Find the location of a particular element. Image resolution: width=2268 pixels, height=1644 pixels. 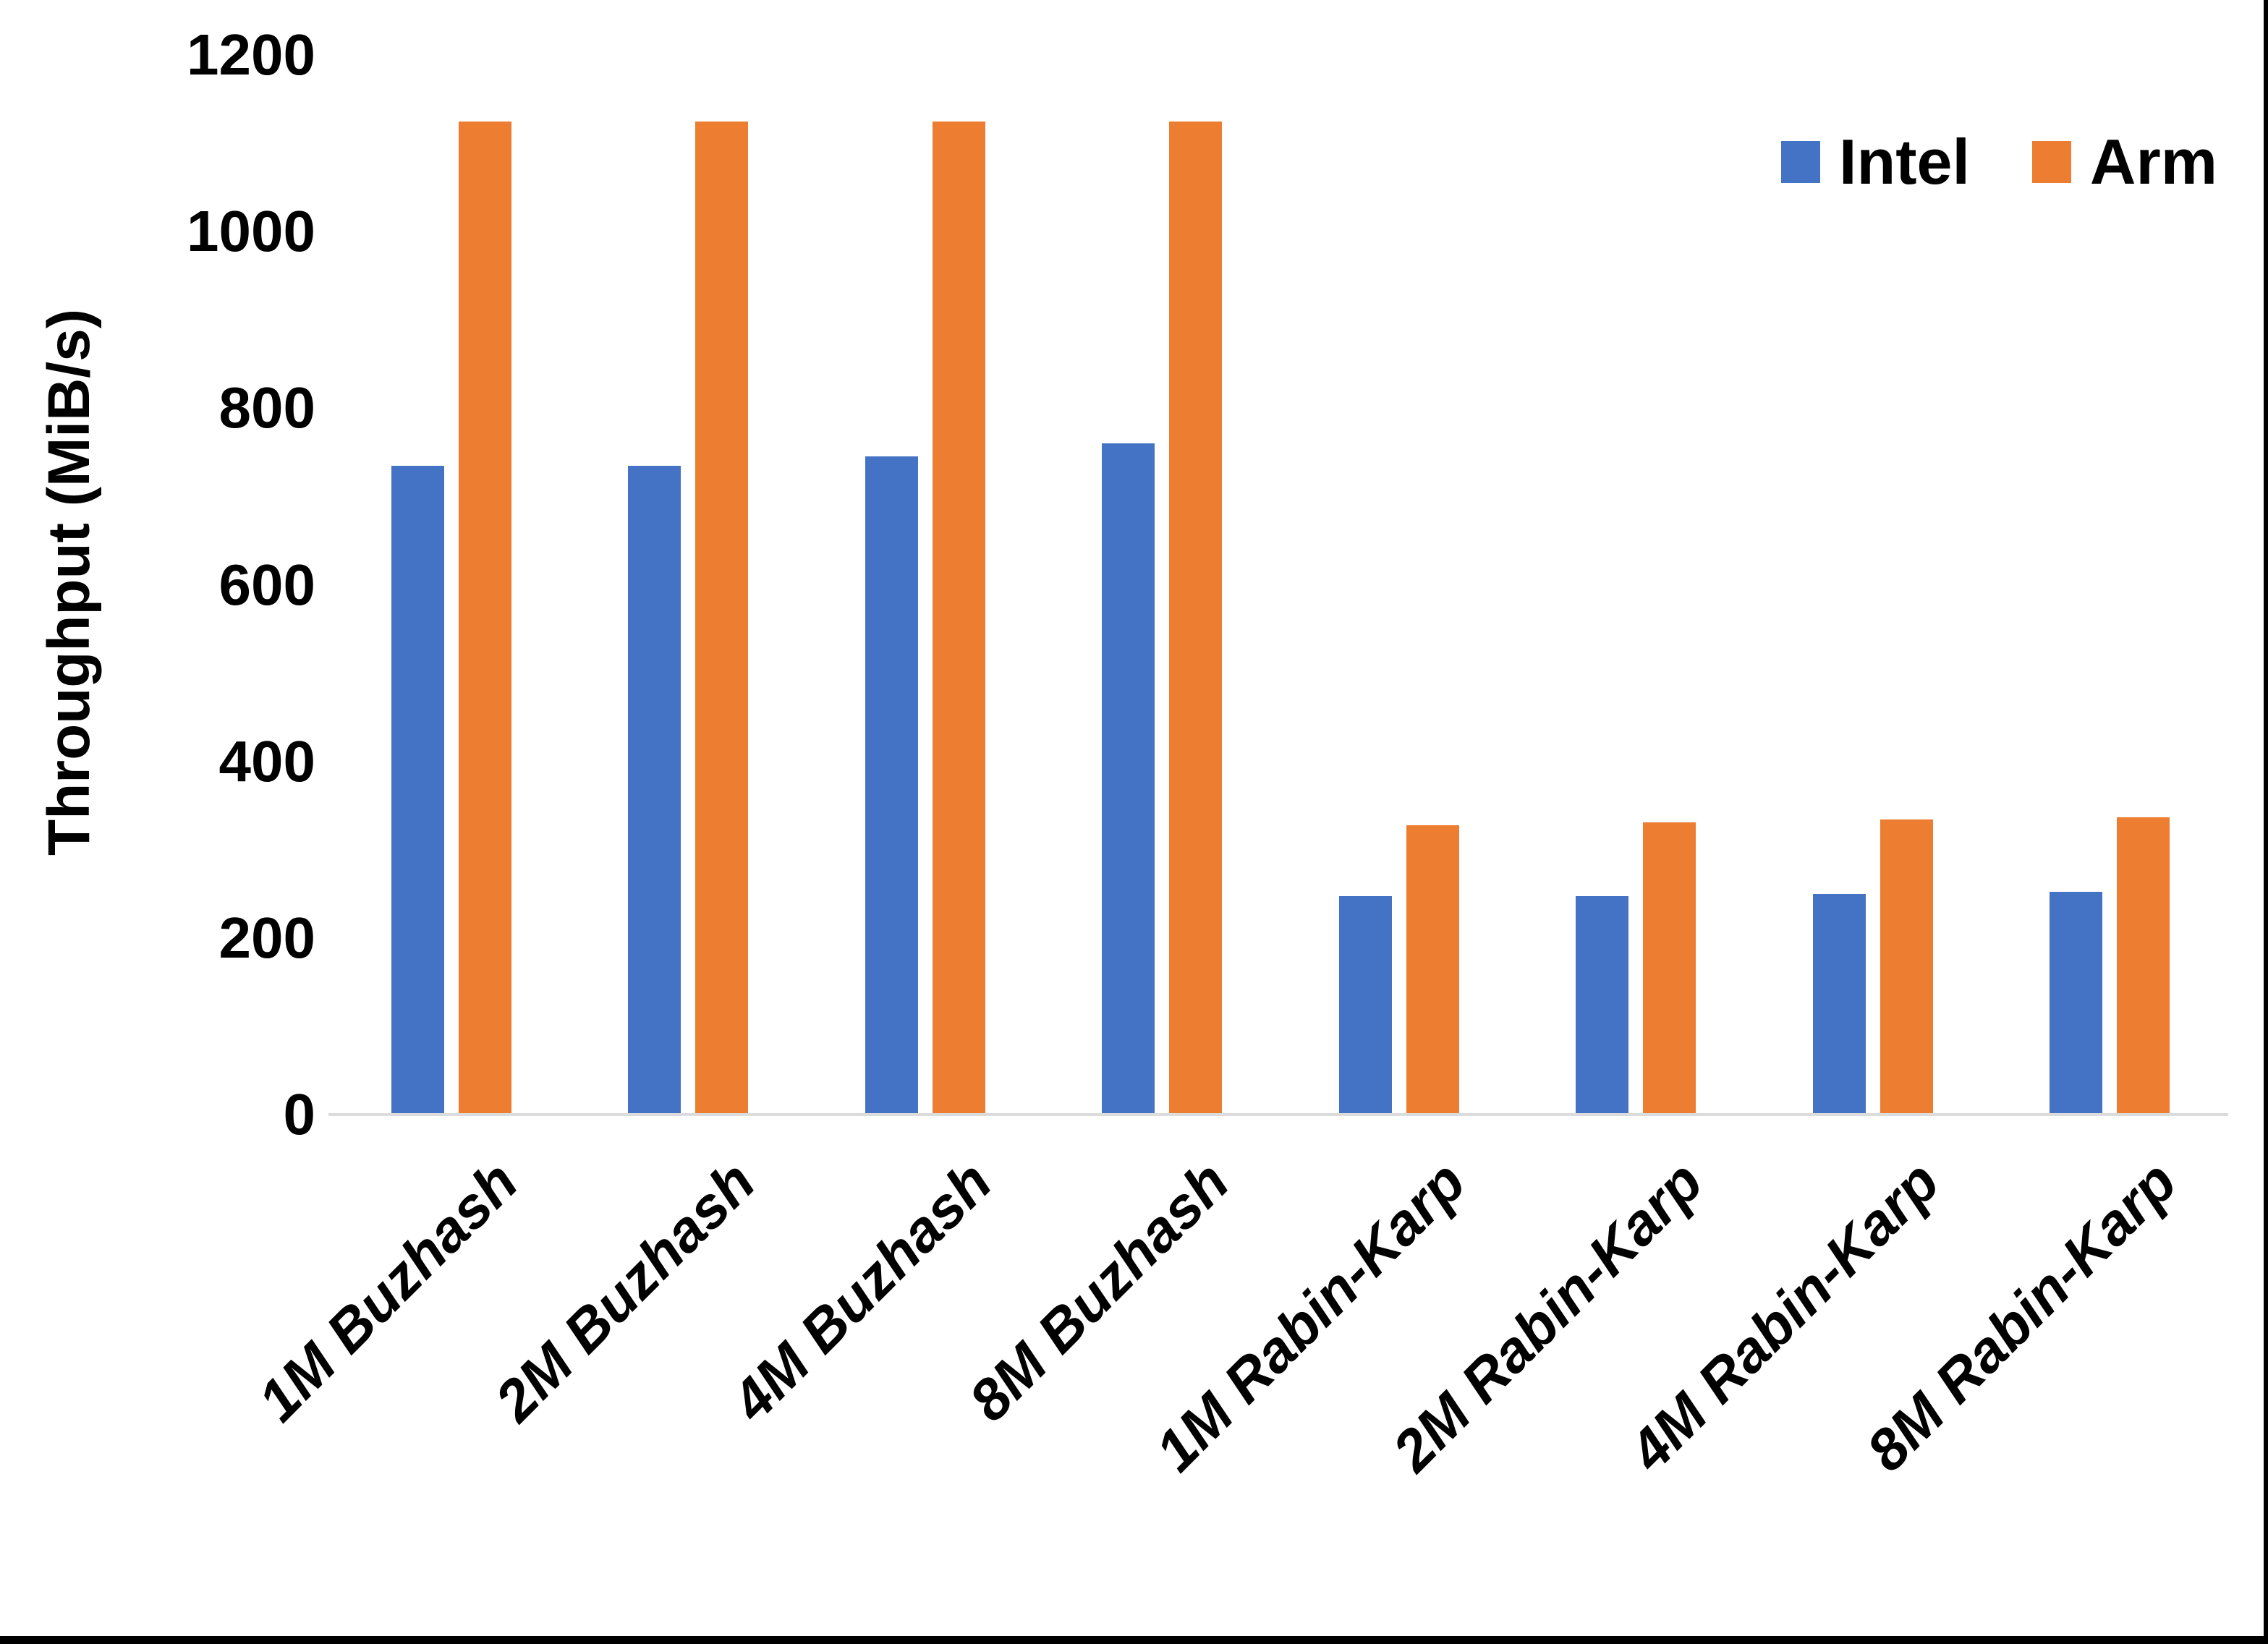

legend-item-intel: Intel is located at coordinates (1875, 162).